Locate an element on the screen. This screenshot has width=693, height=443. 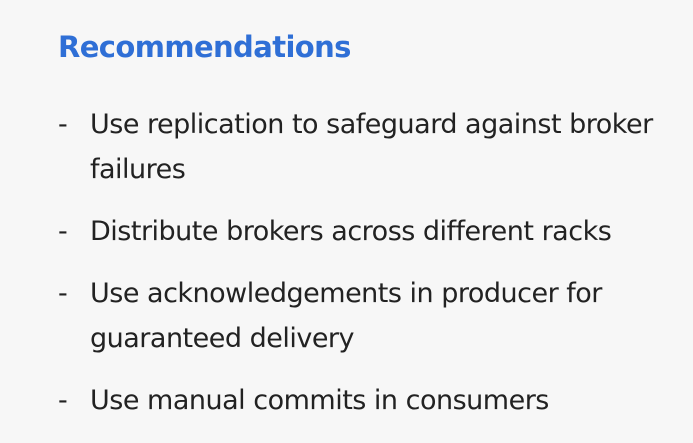
list-item: - Use manual commits in consumers is located at coordinates (368, 400).